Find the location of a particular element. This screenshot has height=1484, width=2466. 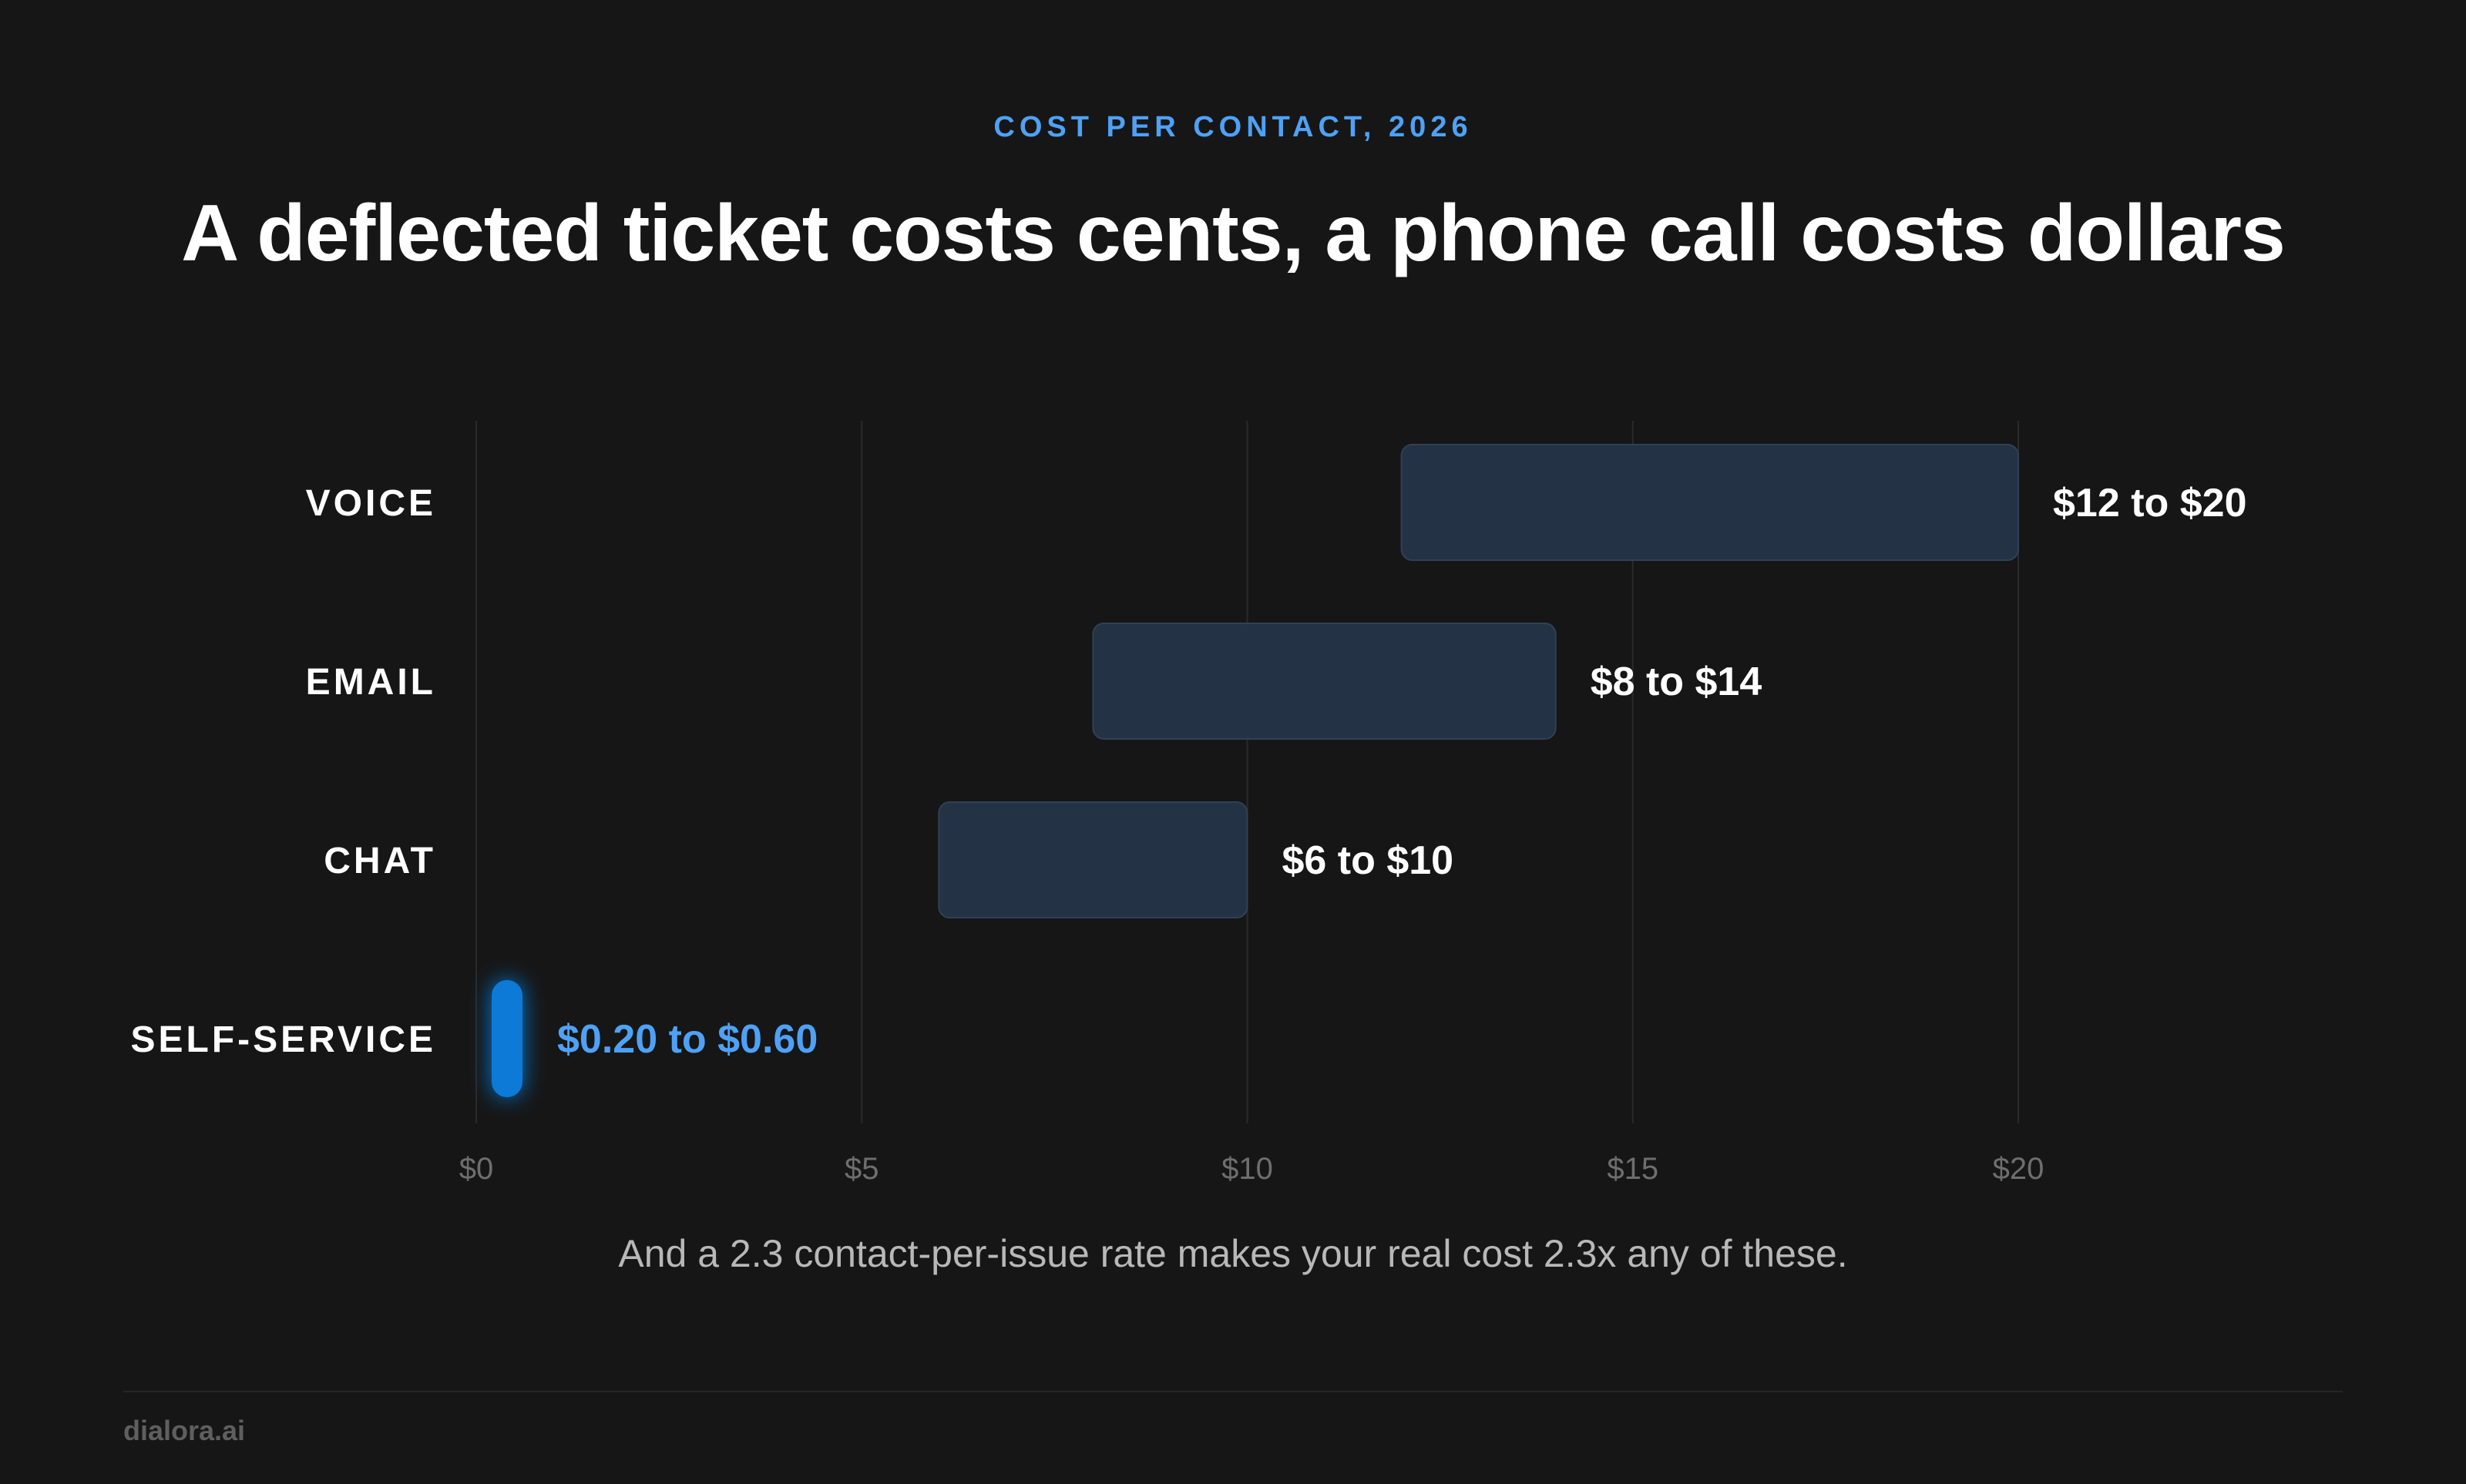

category-label: VOICE is located at coordinates (371, 503).